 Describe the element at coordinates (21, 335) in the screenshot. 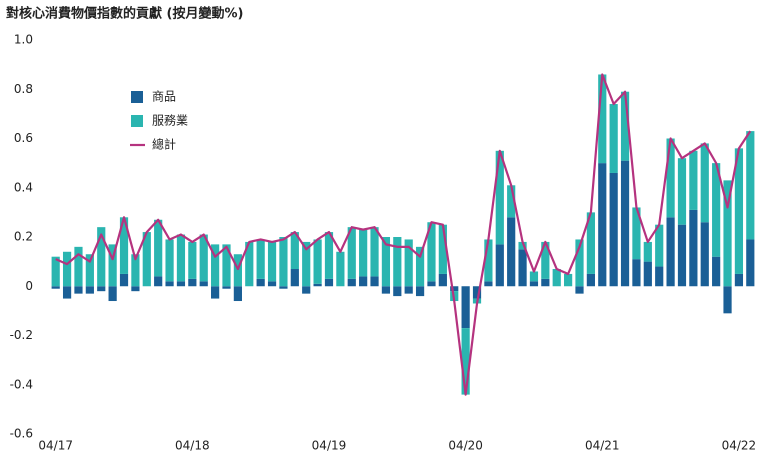

I see `y-tick-label: -0.2` at that location.